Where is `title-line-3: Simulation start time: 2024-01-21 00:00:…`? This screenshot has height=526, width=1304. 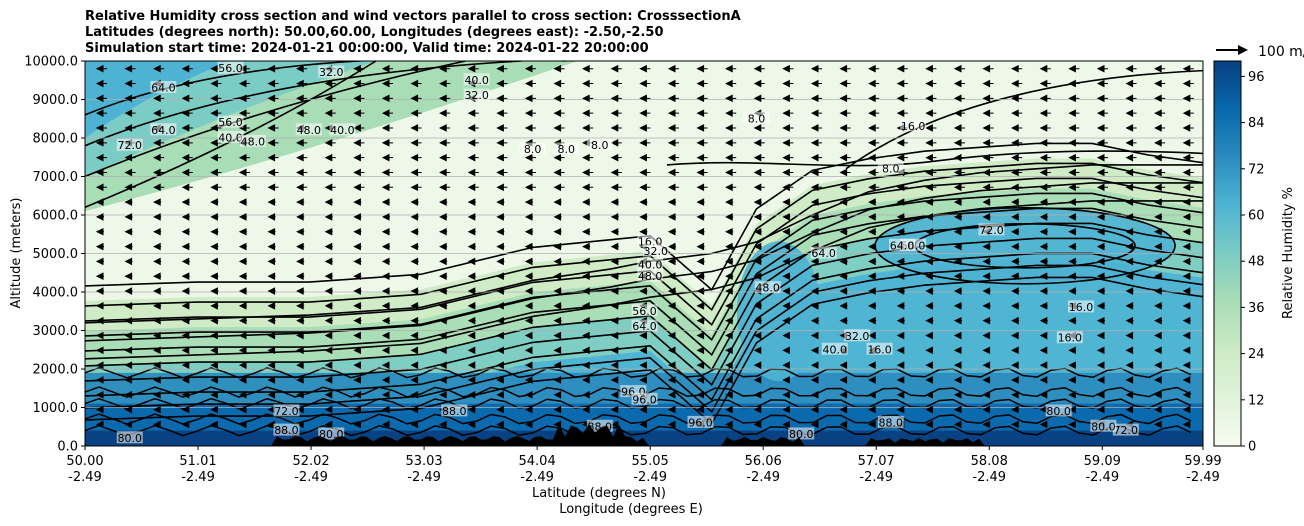
title-line-3: Simulation start time: 2024-01-21 00:00:… is located at coordinates (367, 48).